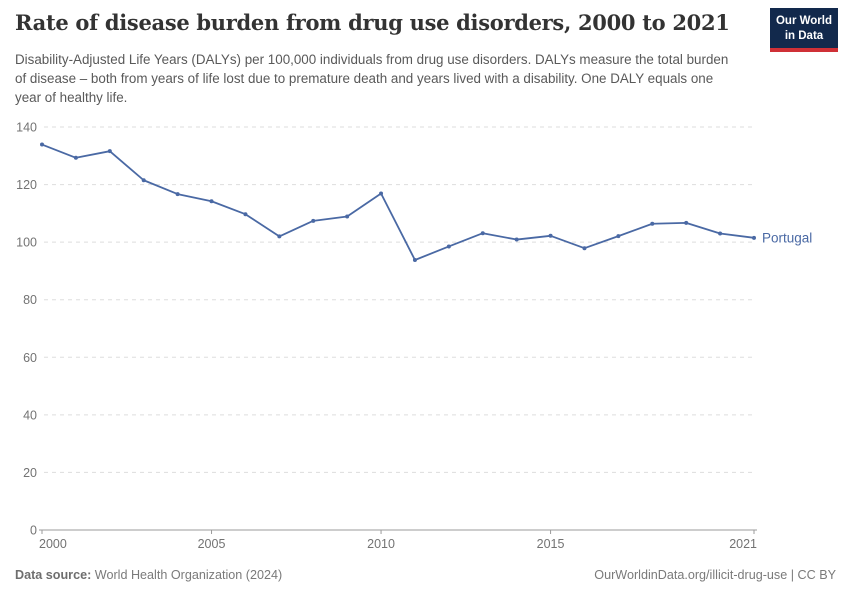 Image resolution: width=850 pixels, height=600 pixels. What do you see at coordinates (53, 544) in the screenshot?
I see `x-tick-label: 2000` at bounding box center [53, 544].